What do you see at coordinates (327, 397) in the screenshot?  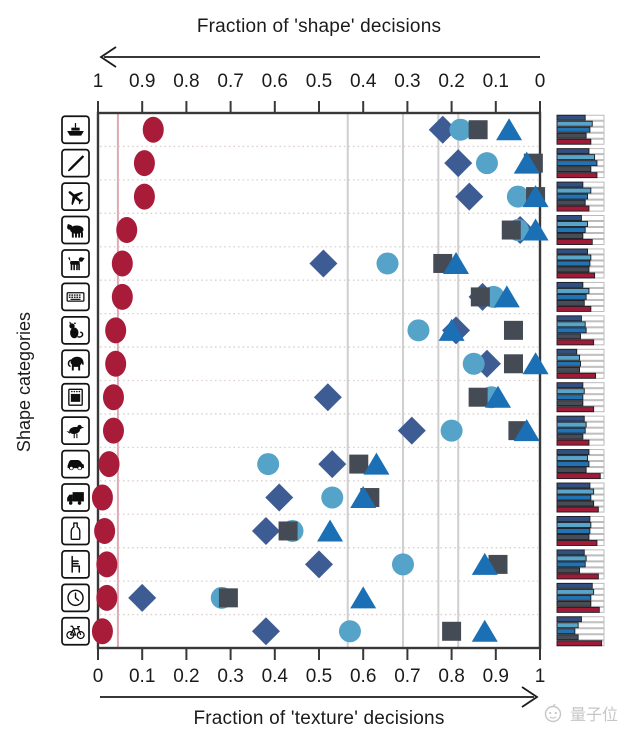 I see `navy-diamonds-oven` at bounding box center [327, 397].